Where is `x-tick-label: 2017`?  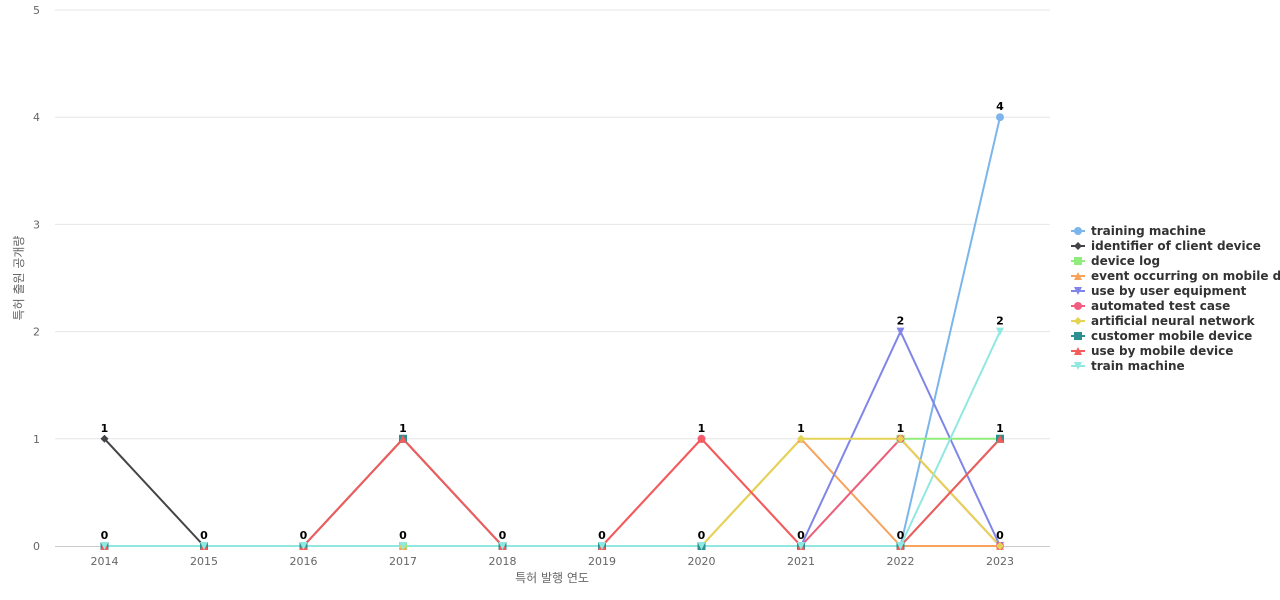 x-tick-label: 2017 is located at coordinates (403, 561).